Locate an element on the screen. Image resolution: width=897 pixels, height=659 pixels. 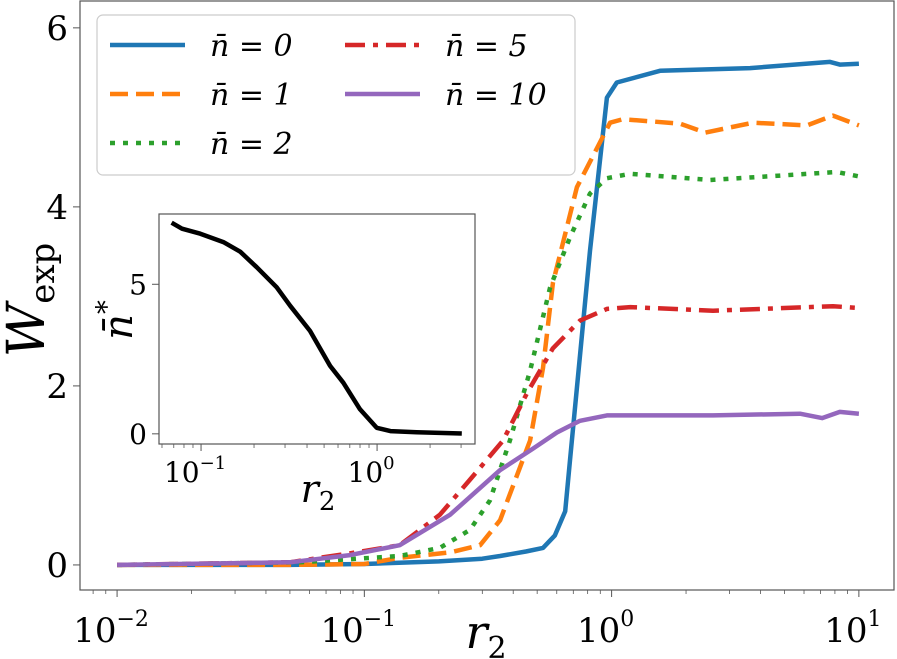
y-tick-label: 6 is located at coordinates (57, 29).